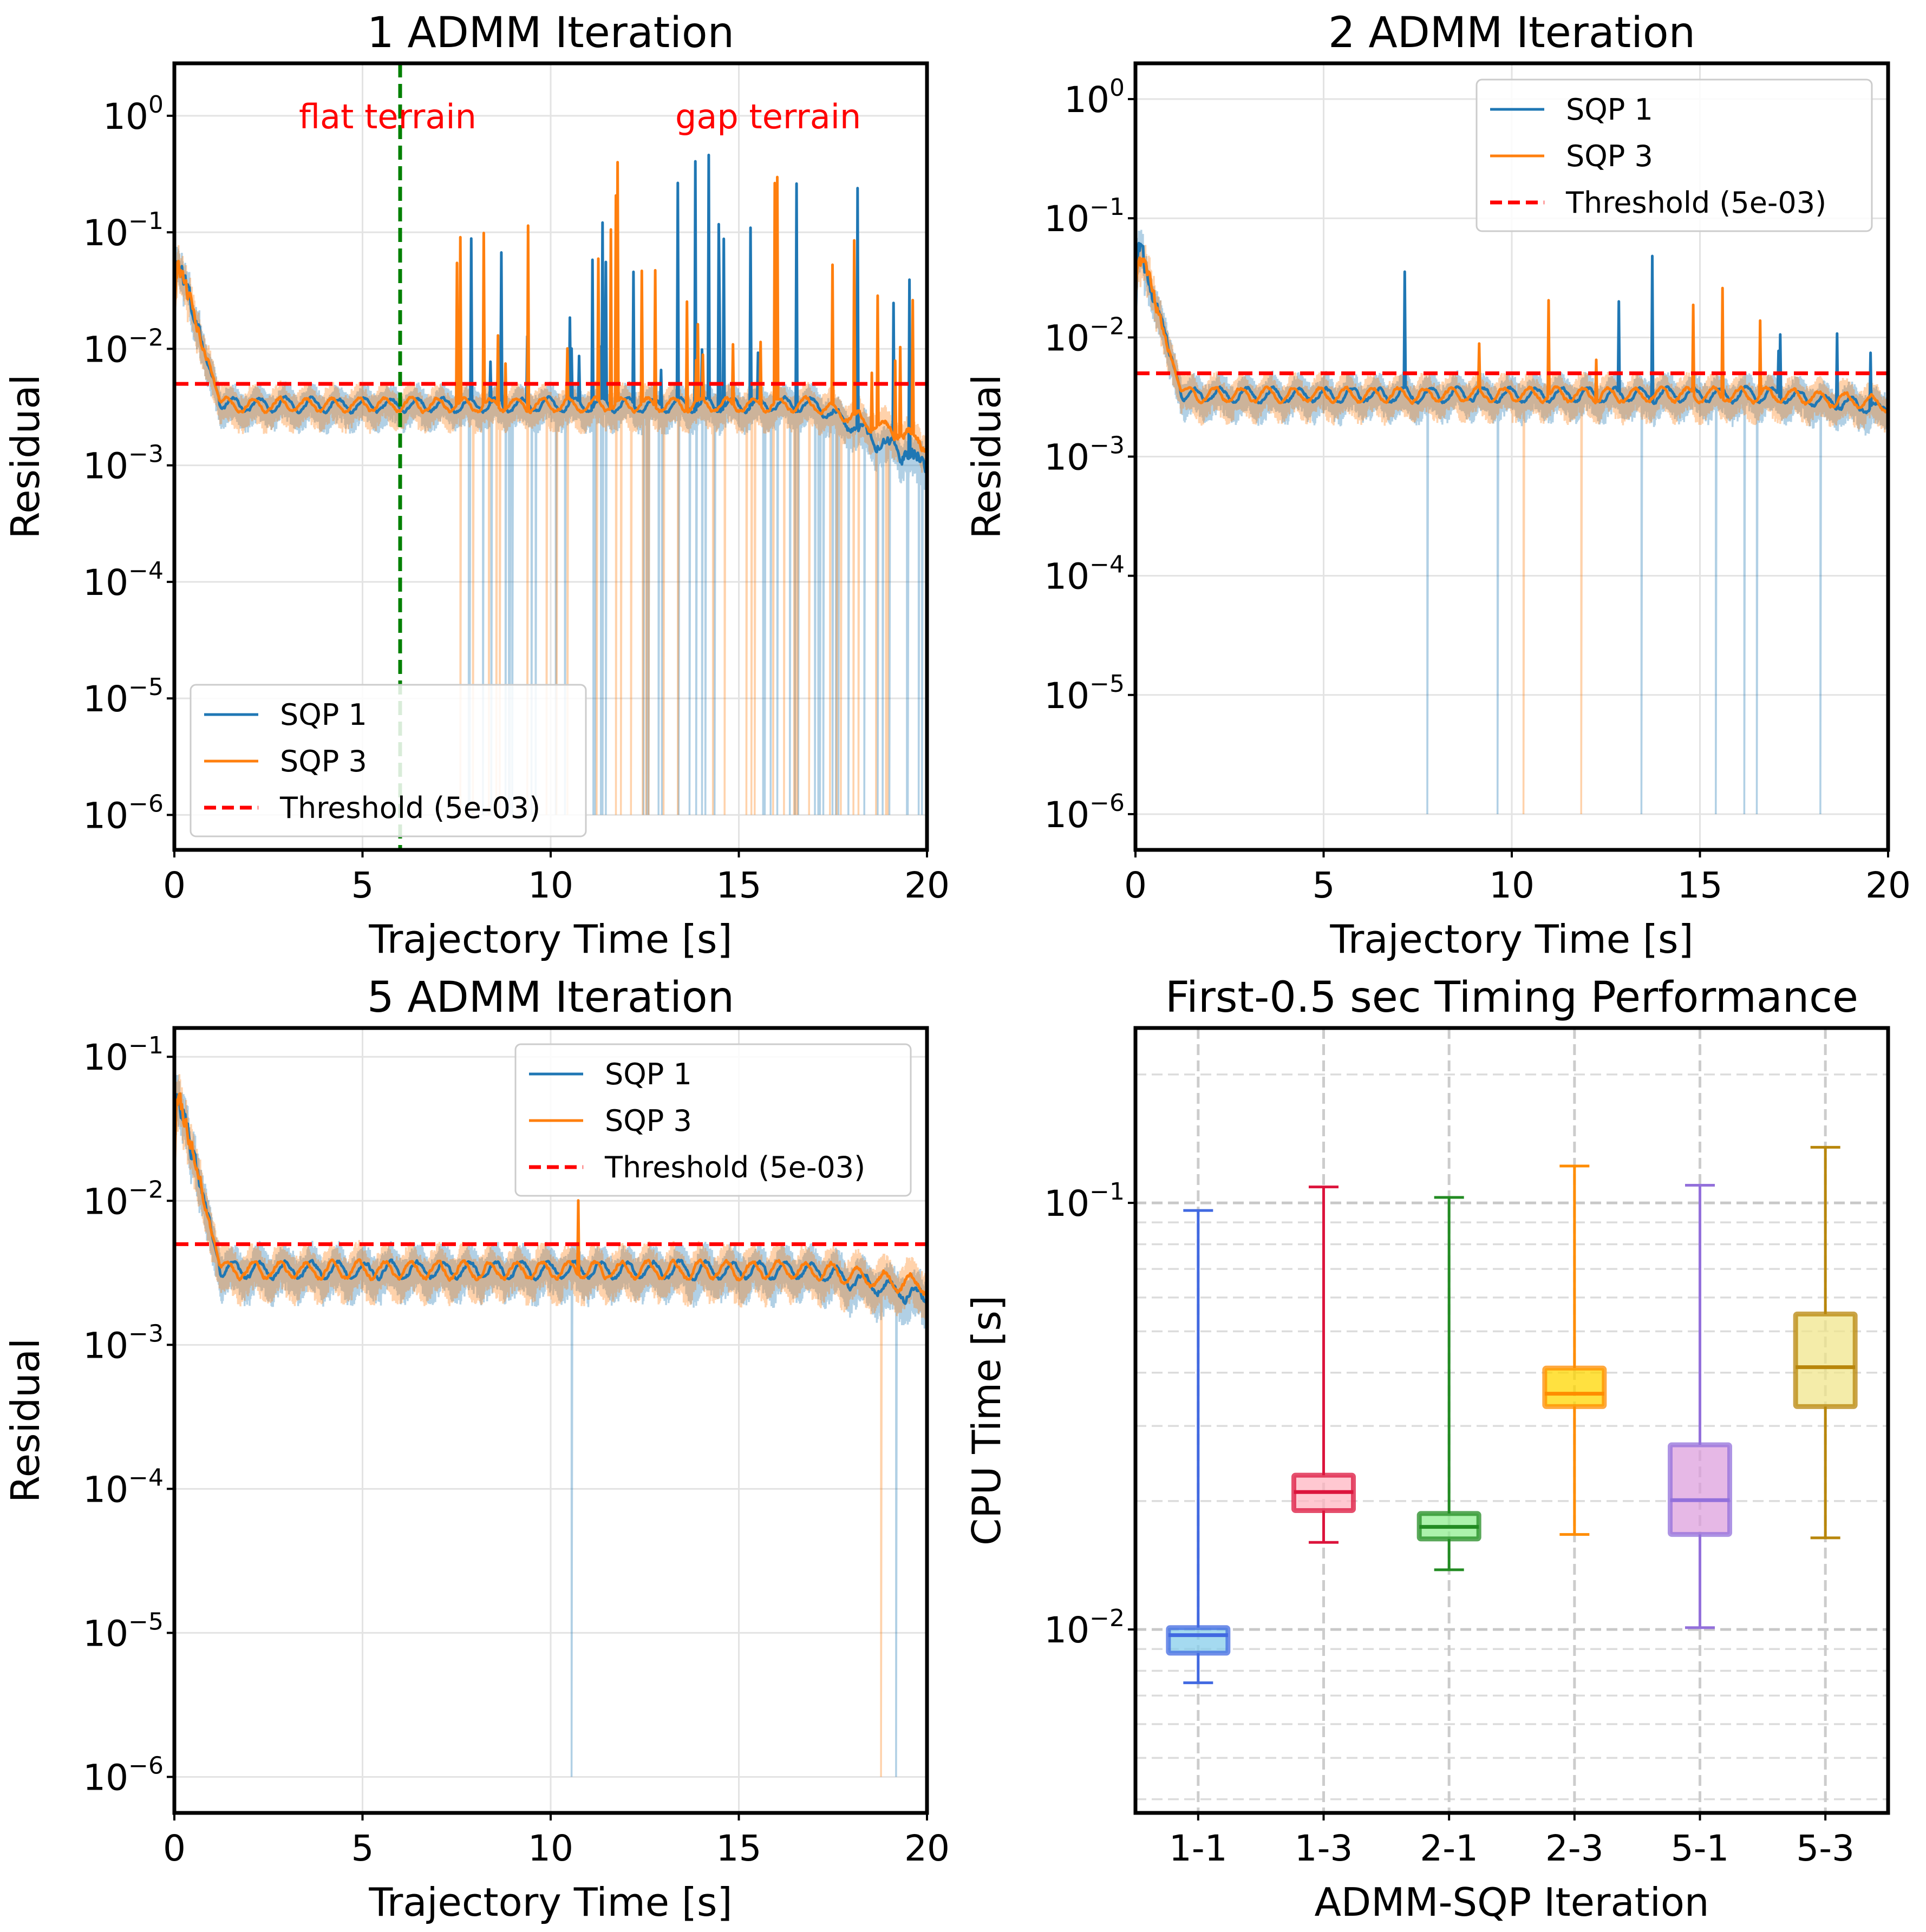 The width and height of the screenshot is (1926, 1932). Describe the element at coordinates (1700, 1848) in the screenshot. I see `x-tick-label: 5-1` at that location.